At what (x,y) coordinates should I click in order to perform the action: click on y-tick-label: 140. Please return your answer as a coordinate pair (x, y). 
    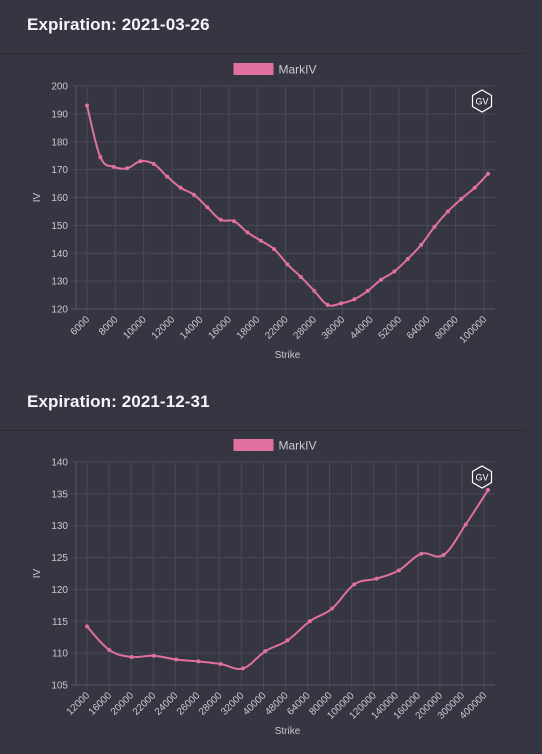
    Looking at the image, I should click on (59, 254).